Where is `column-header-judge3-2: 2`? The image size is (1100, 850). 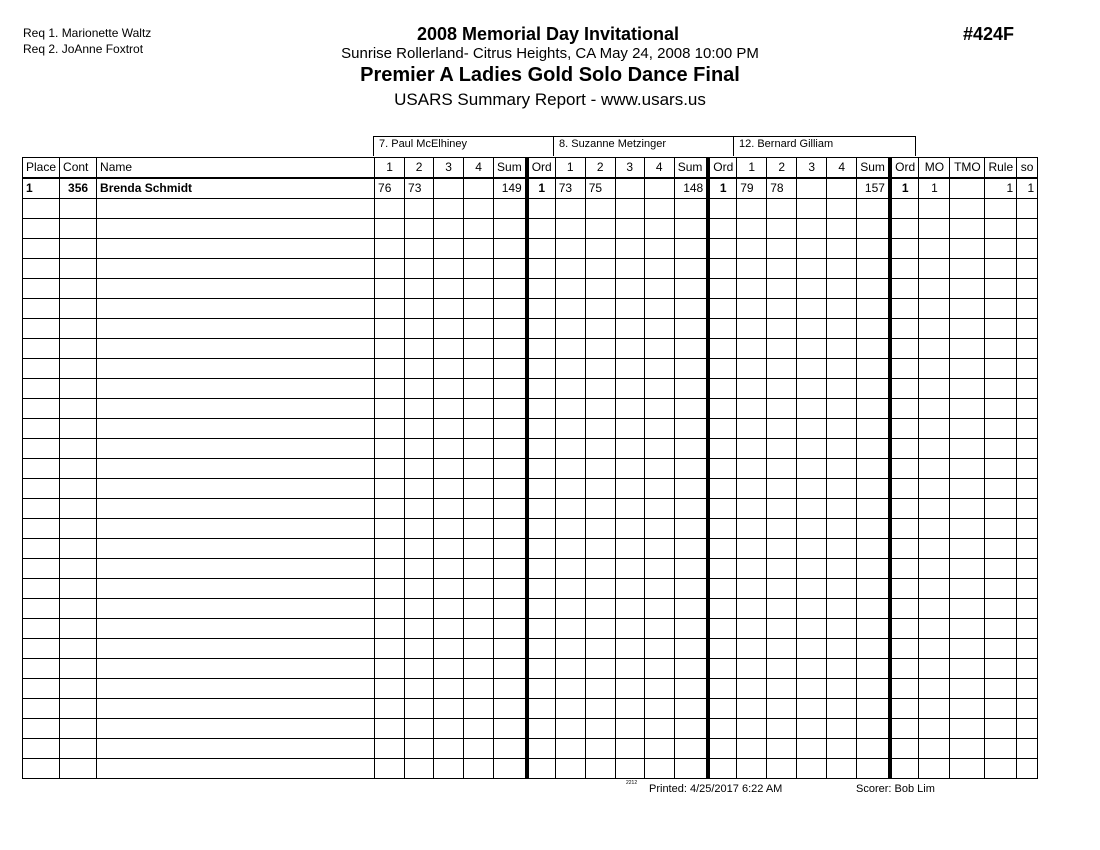 column-header-judge3-2: 2 is located at coordinates (782, 168).